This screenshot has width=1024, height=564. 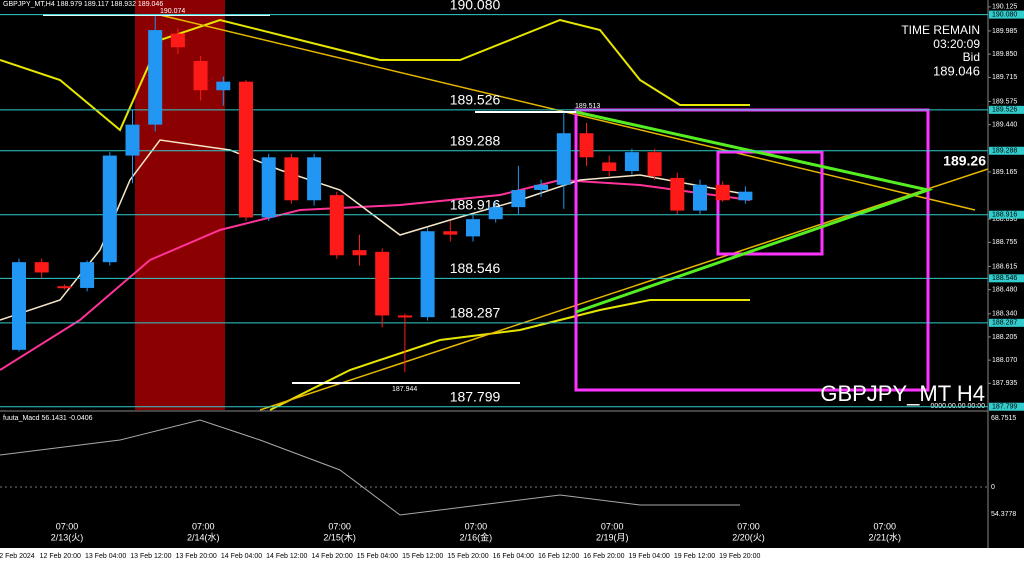 What do you see at coordinates (1004, 7) in the screenshot?
I see `y-tick-label: 190.125` at bounding box center [1004, 7].